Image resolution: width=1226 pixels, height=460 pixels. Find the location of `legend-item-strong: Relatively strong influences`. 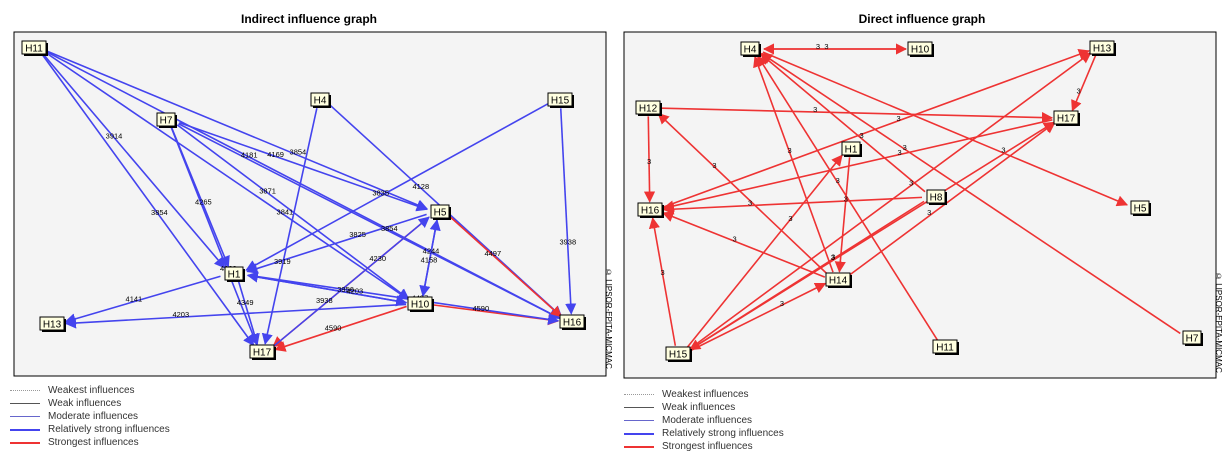

legend-item-strong: Relatively strong influences is located at coordinates (704, 433).